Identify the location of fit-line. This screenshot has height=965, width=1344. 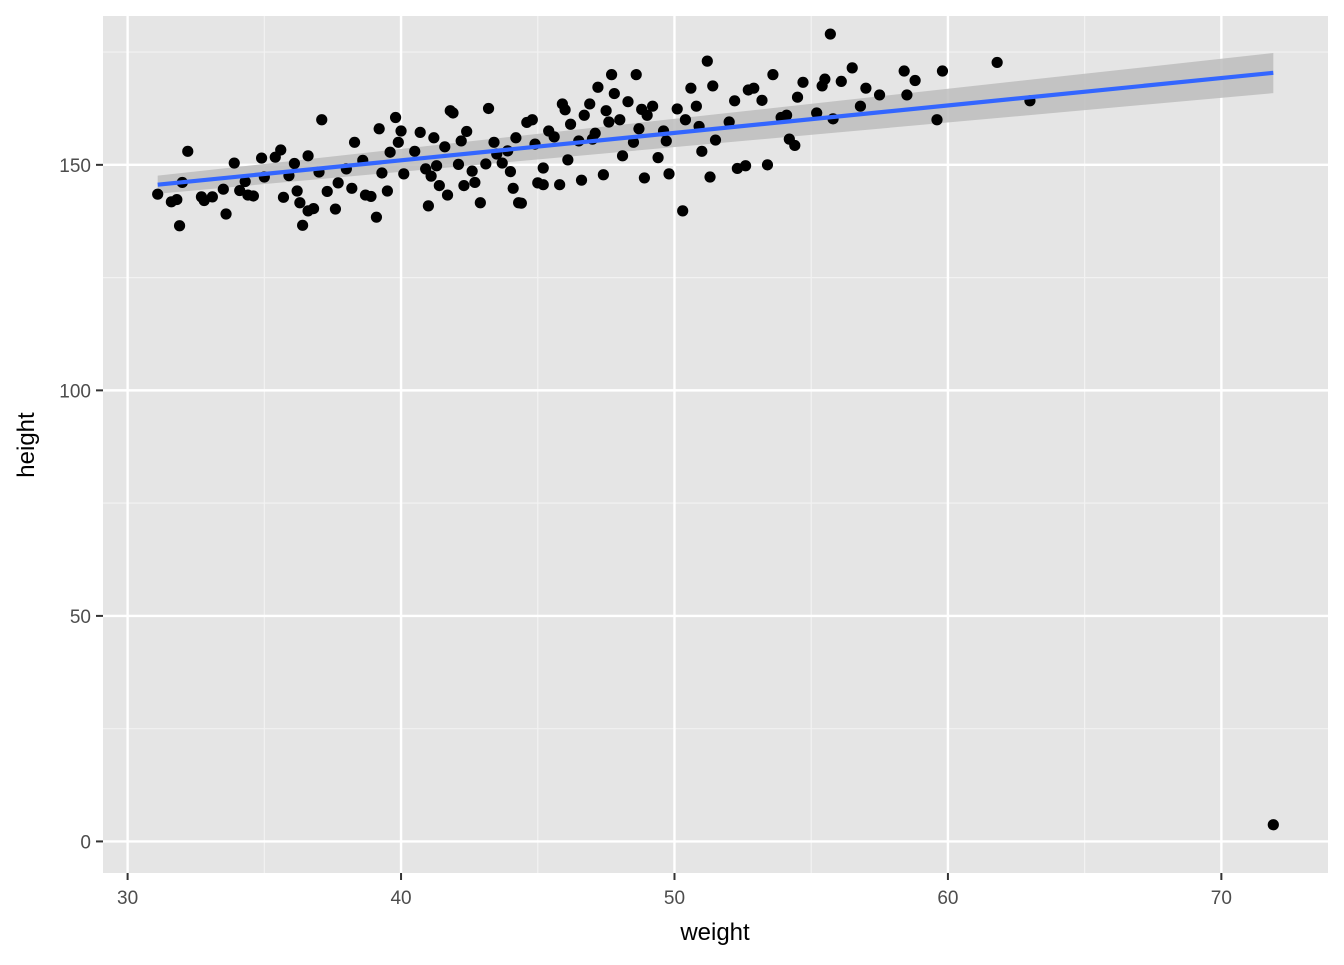
(715, 128).